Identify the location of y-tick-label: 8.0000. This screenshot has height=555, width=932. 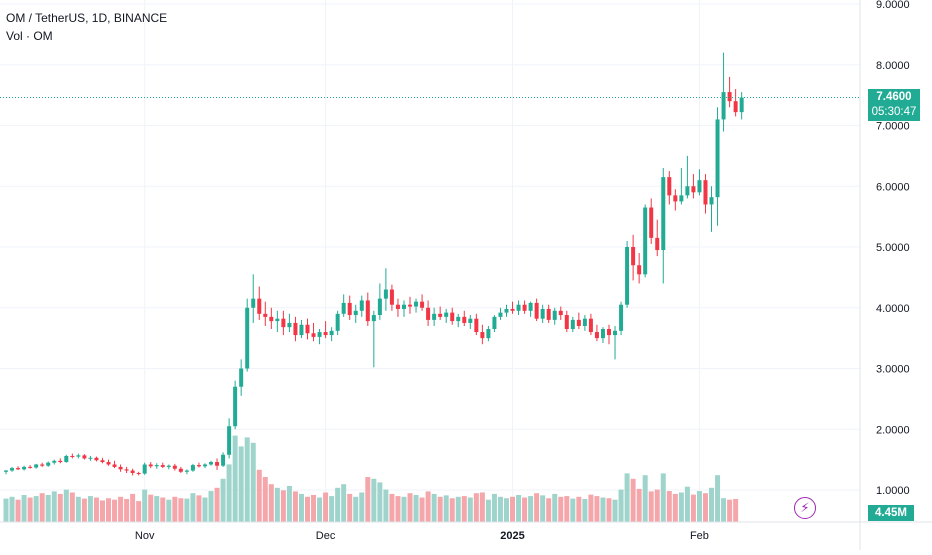
(893, 66).